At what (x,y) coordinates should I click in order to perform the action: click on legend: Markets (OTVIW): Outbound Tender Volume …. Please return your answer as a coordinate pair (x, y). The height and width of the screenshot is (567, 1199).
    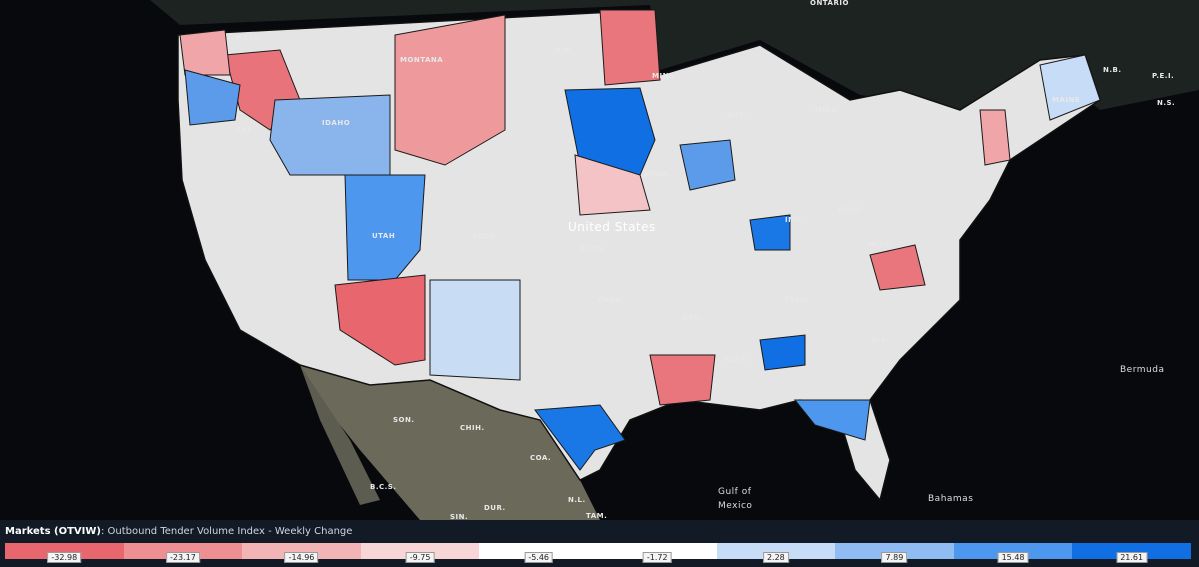
    Looking at the image, I should click on (599, 543).